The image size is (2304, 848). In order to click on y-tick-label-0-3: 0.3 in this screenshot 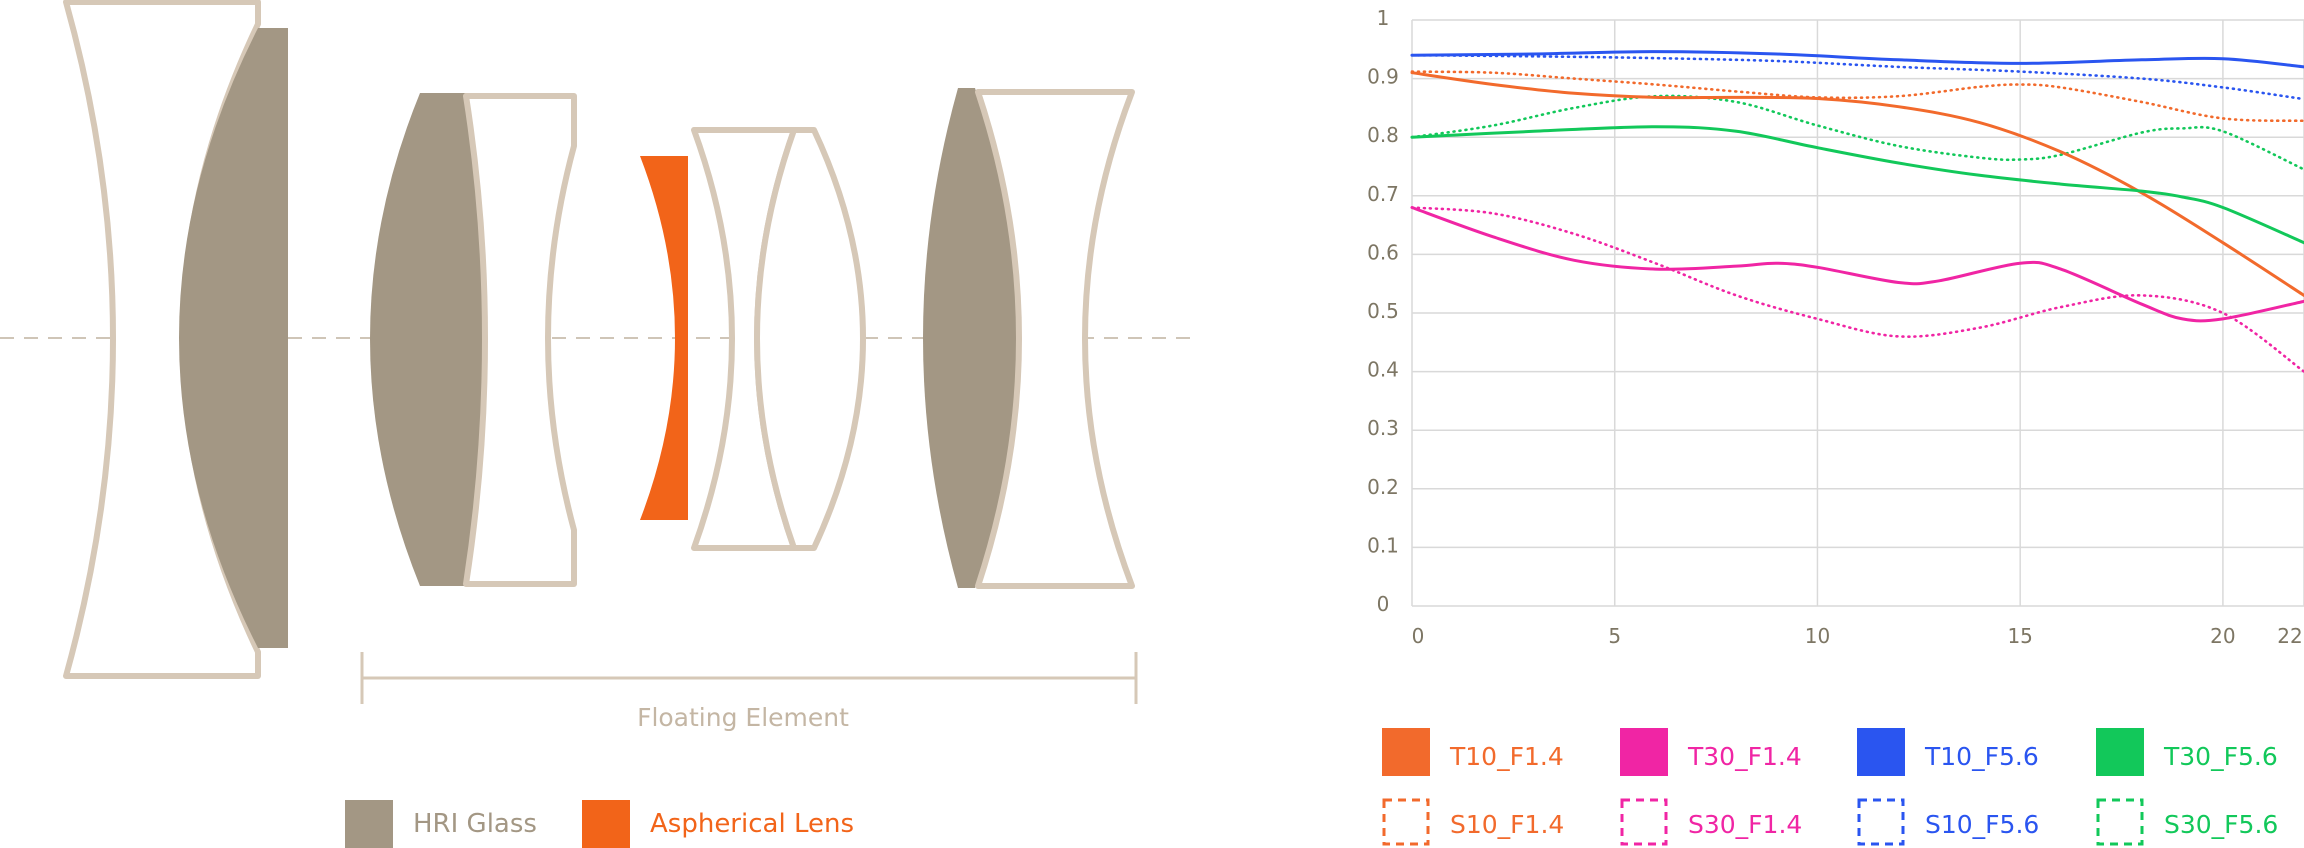, I will do `click(1383, 428)`.